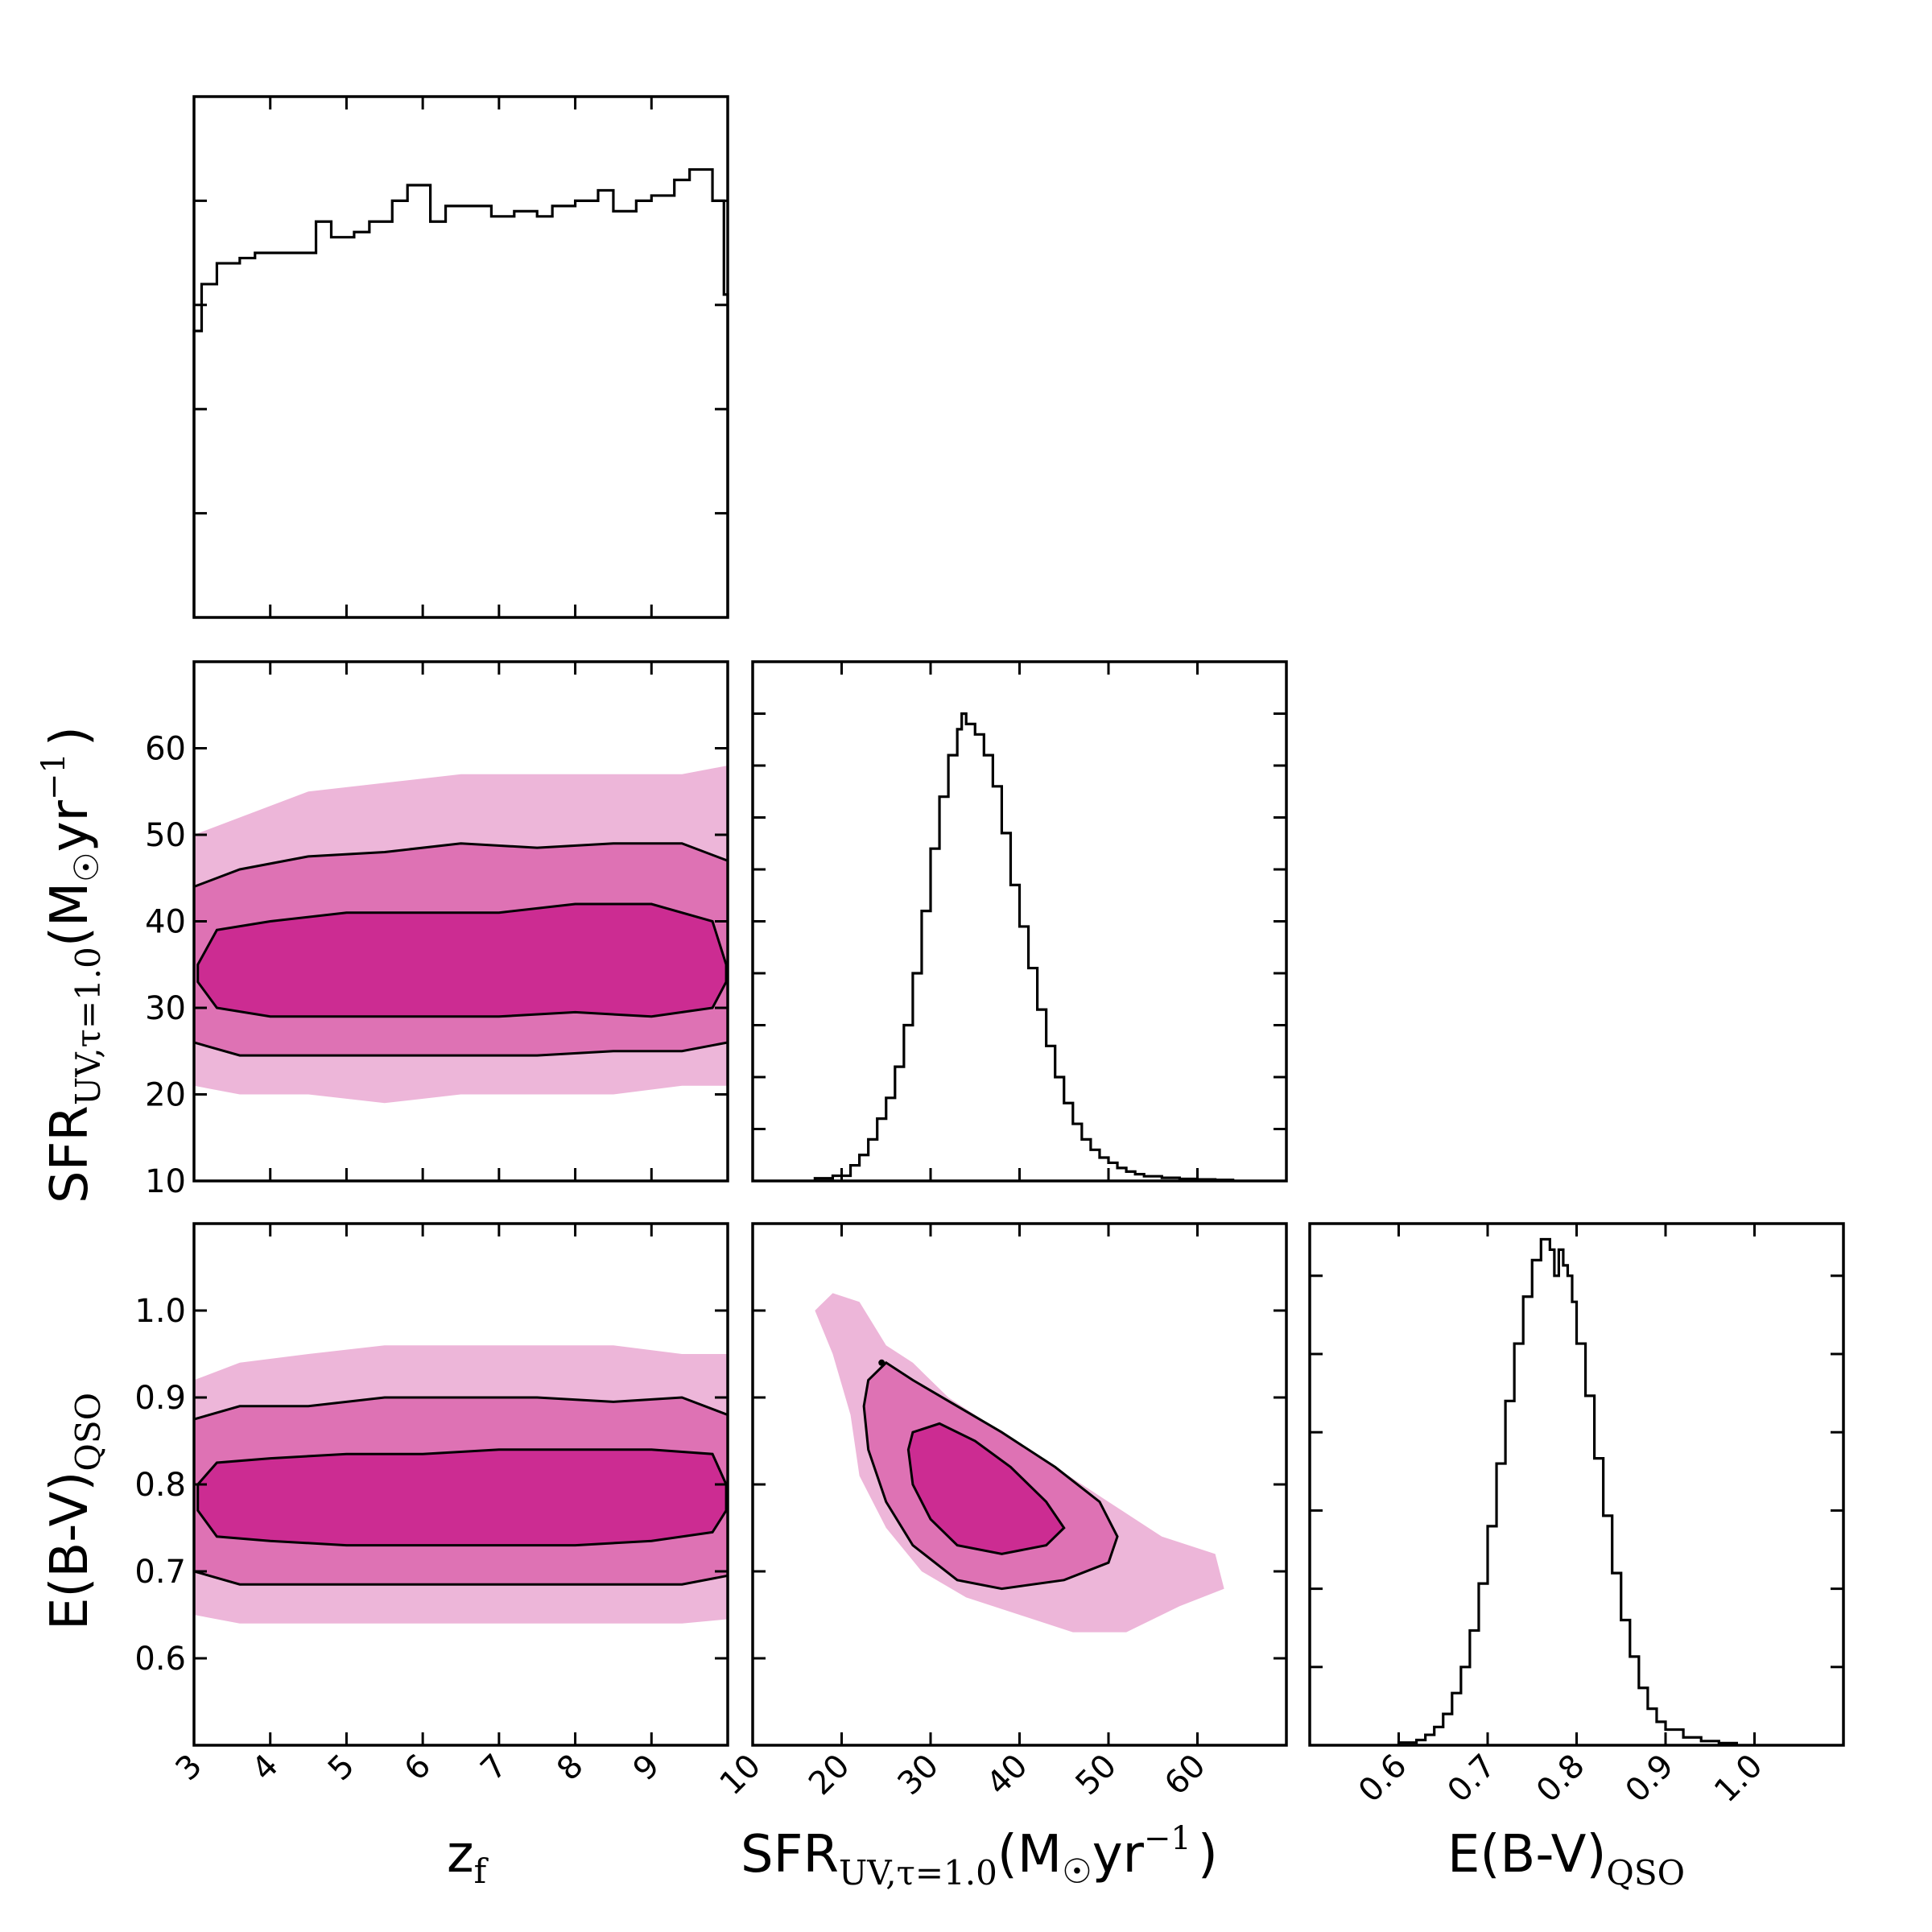  What do you see at coordinates (1383, 1779) in the screenshot?
I see `xtick-ebv-tick-label: 0.6` at bounding box center [1383, 1779].